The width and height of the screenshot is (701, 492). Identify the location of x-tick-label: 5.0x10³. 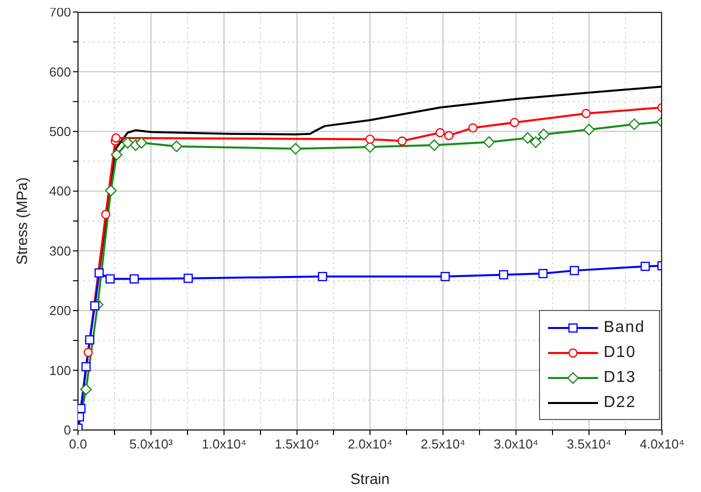
(151, 444).